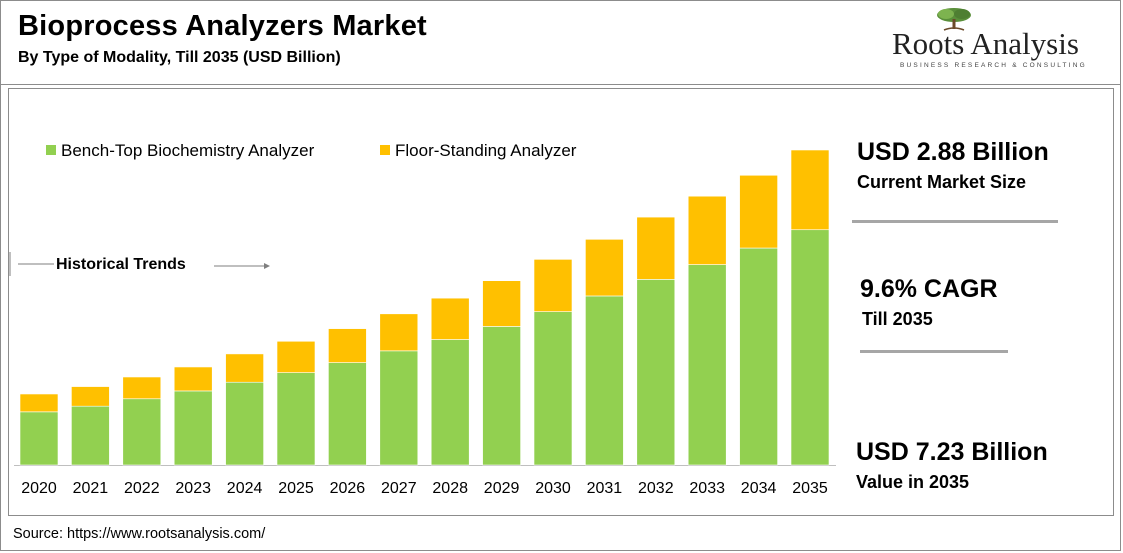 This screenshot has width=1123, height=553. Describe the element at coordinates (399, 408) in the screenshot. I see `bar-bench-top-2027` at that location.